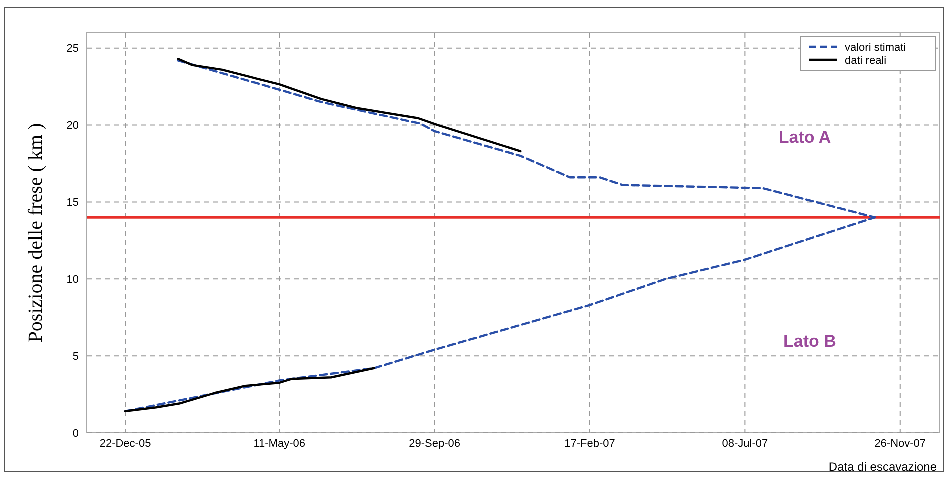 Image resolution: width=949 pixels, height=477 pixels. What do you see at coordinates (434, 444) in the screenshot?
I see `x-tick-label: 29-Sep-06` at bounding box center [434, 444].